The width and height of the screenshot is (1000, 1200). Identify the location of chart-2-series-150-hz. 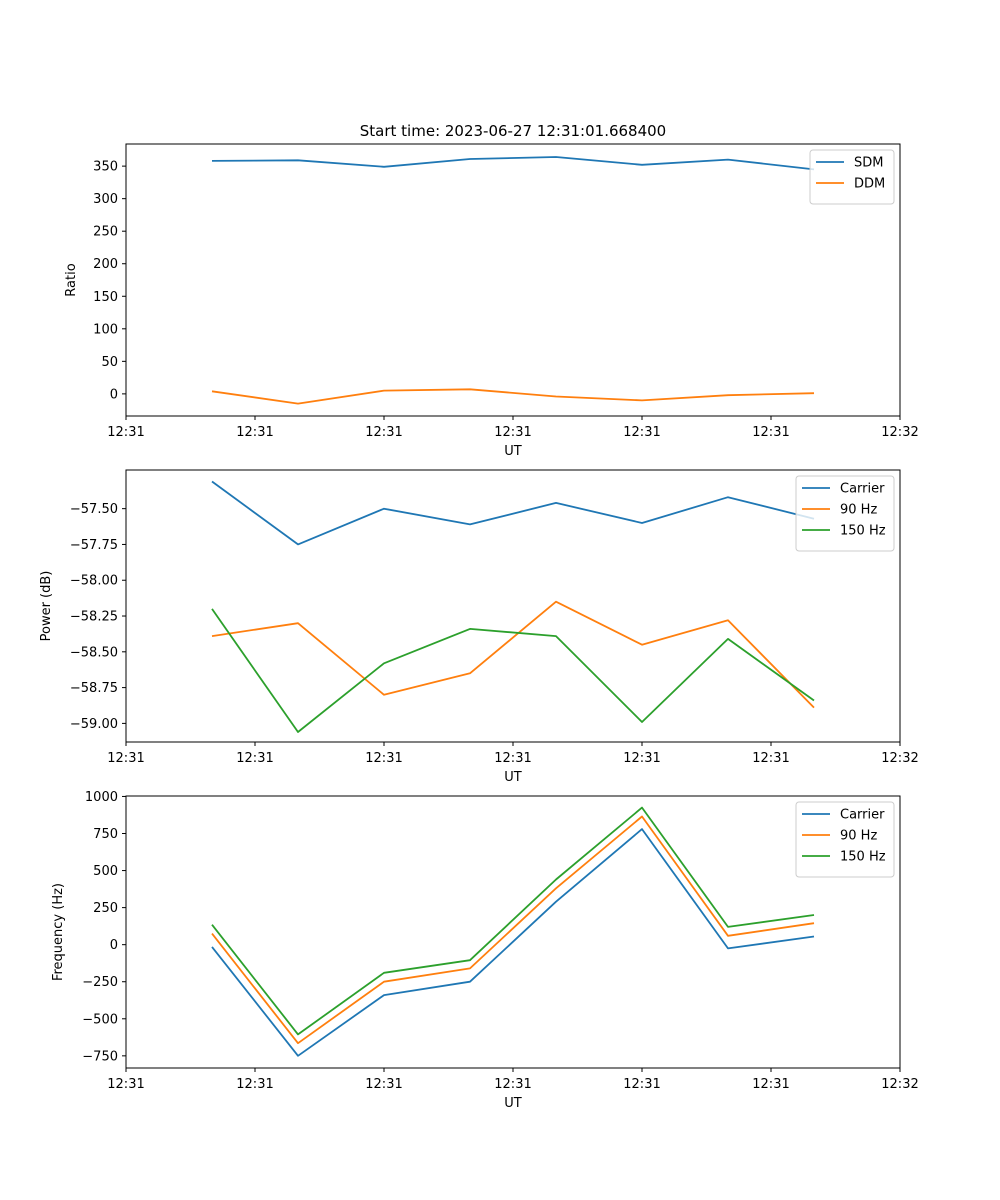
(513, 670).